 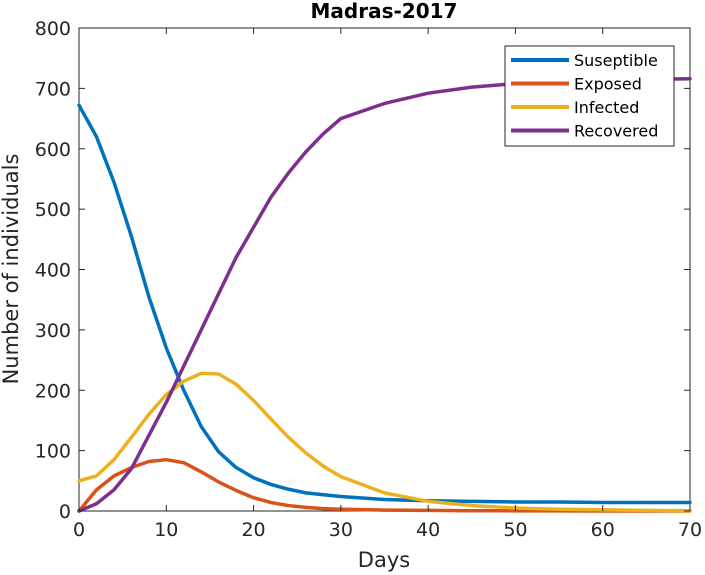 I want to click on x-tick-label: 50, so click(x=515, y=530).